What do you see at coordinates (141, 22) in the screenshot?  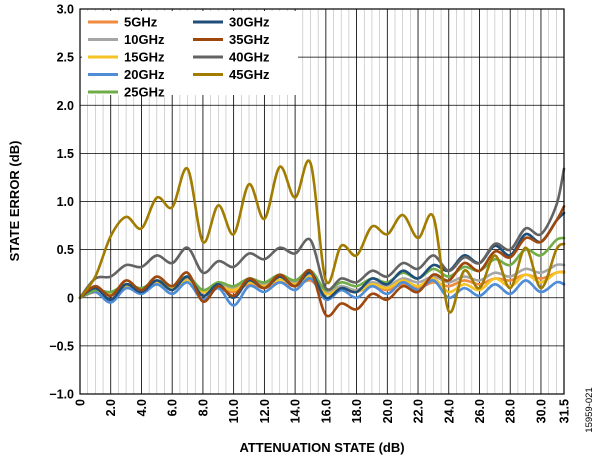 I see `legend-label: 5GHz` at bounding box center [141, 22].